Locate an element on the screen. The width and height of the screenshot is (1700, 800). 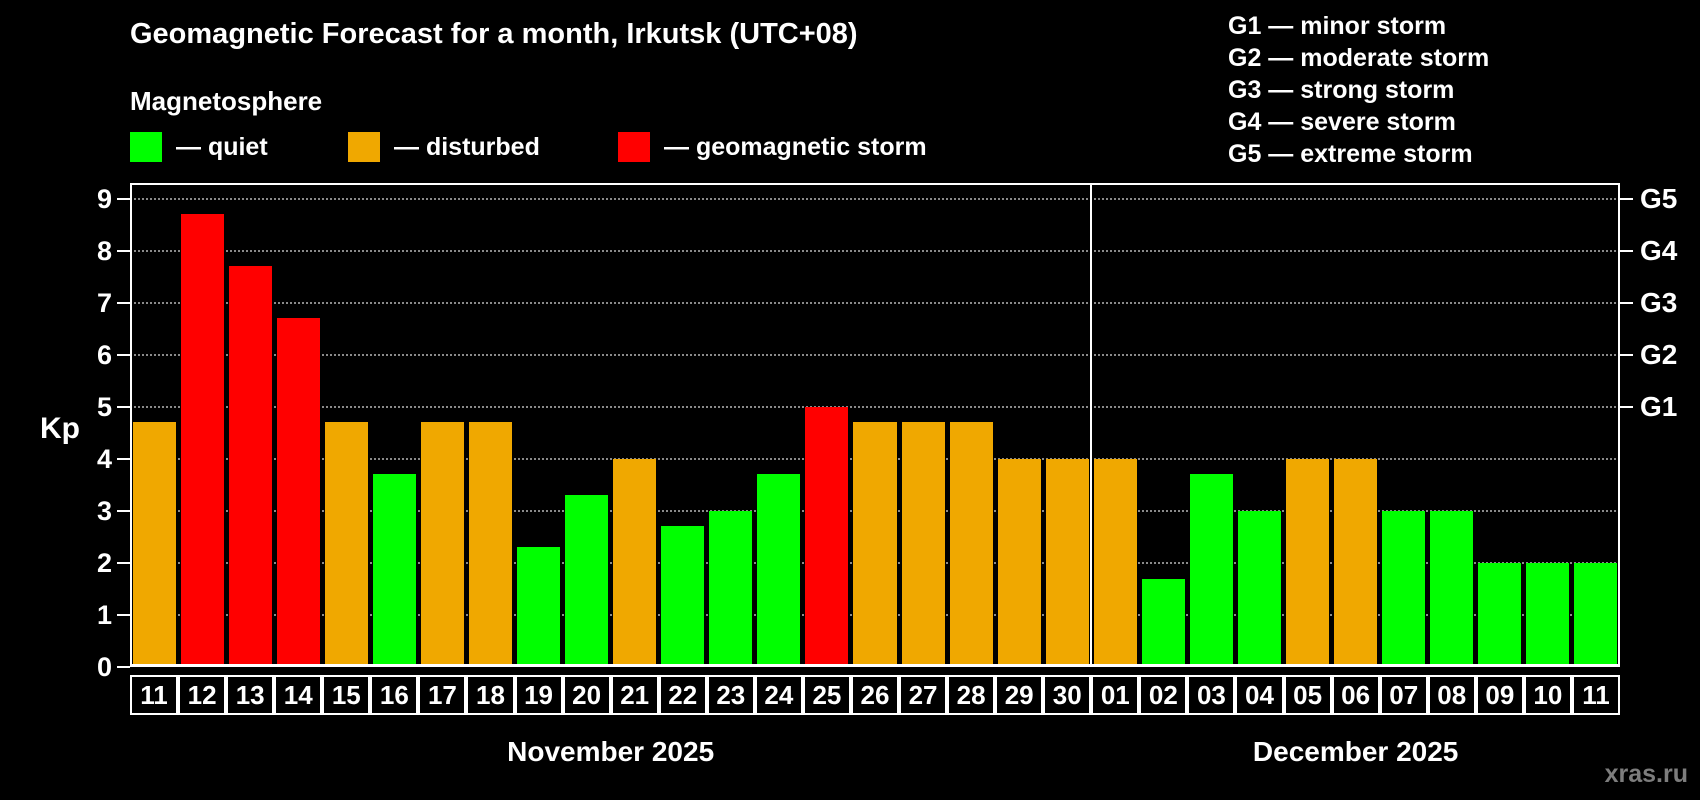
magnetosphere-label: Magnetosphere is located at coordinates (226, 101).